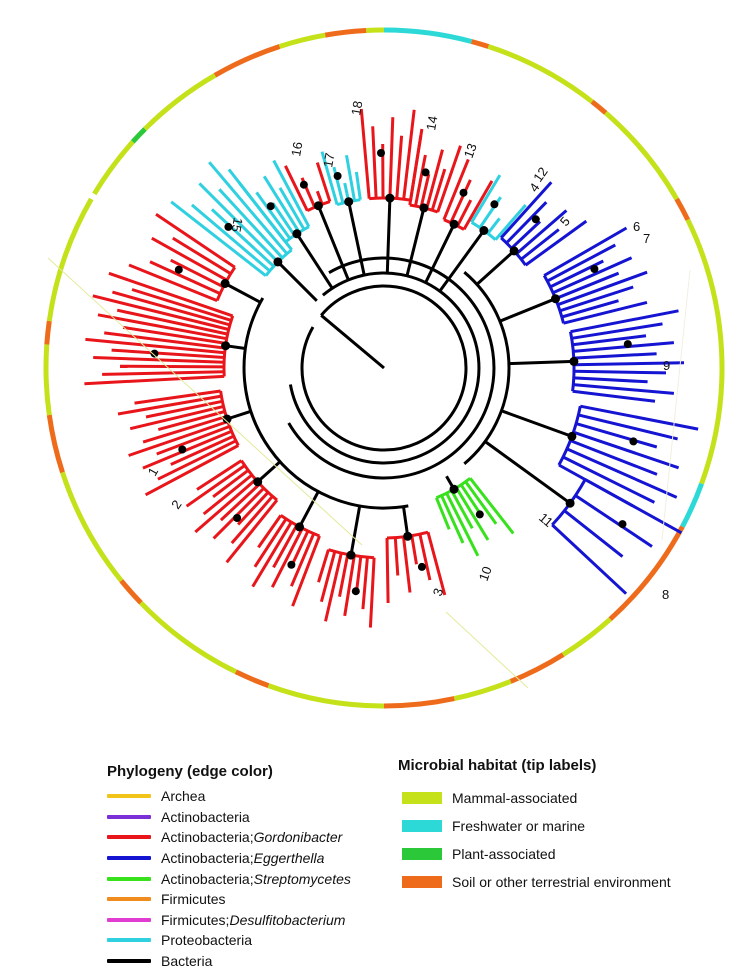 The image size is (744, 971). Describe the element at coordinates (514, 798) in the screenshot. I see `legend-label: Mammal-associated` at that location.